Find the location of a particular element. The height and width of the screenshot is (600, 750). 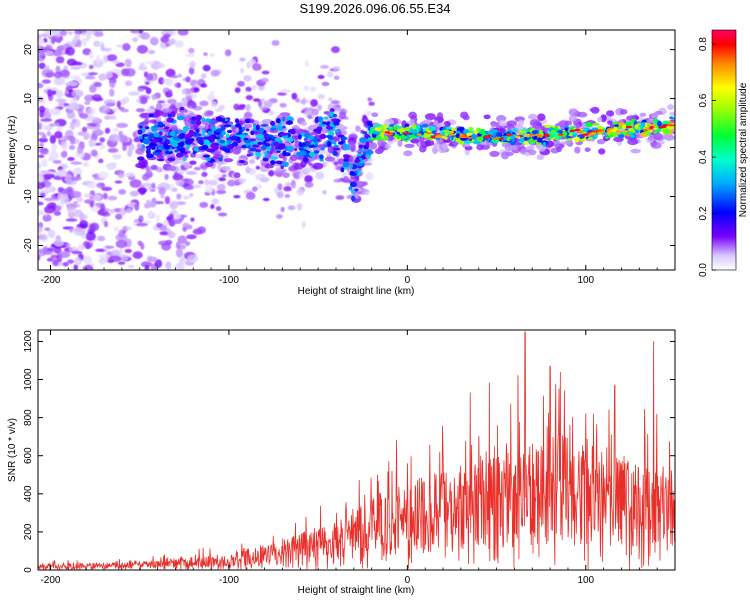

y-tick-label: 400 is located at coordinates (28, 493).